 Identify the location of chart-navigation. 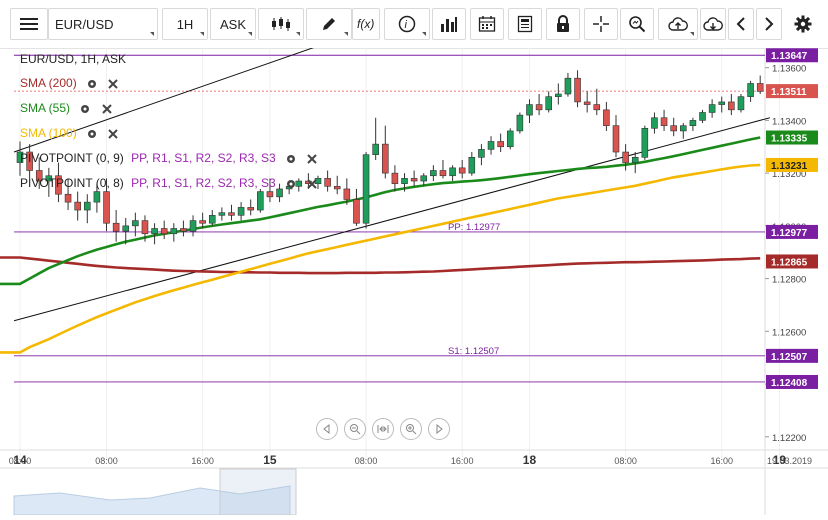
(383, 429).